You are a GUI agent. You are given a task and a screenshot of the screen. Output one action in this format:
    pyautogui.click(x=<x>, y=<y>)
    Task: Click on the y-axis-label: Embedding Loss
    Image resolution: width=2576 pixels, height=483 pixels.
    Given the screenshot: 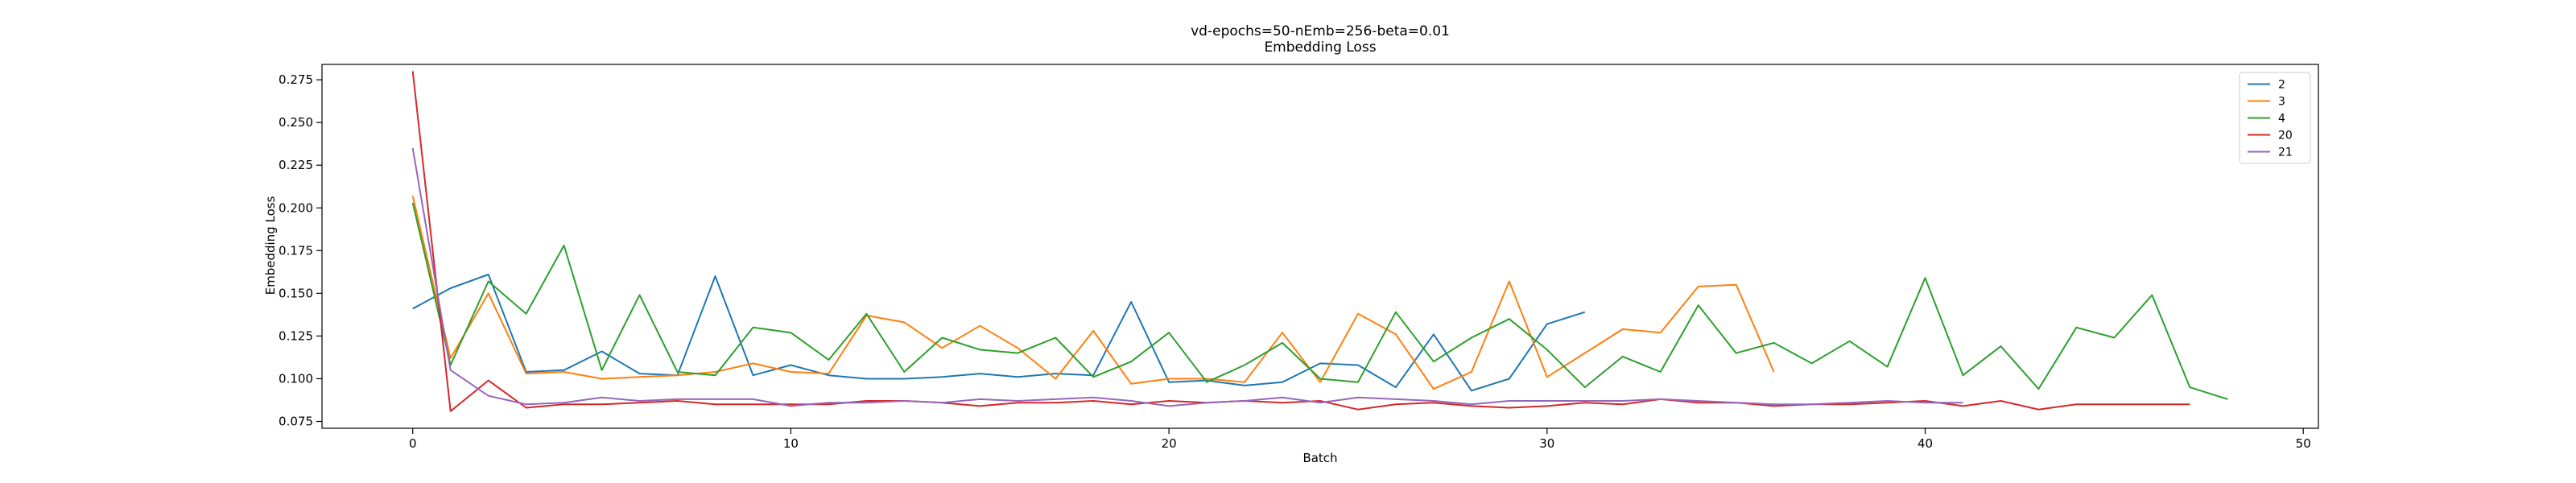 What is the action you would take?
    pyautogui.click(x=270, y=245)
    